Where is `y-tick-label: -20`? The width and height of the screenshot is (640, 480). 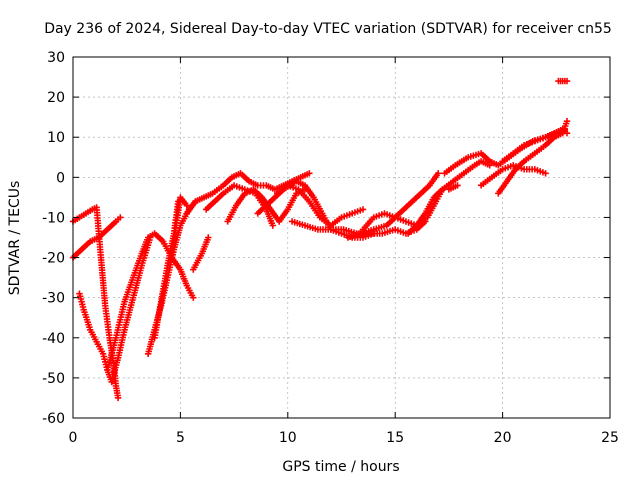
y-tick-label: -20 is located at coordinates (53, 259).